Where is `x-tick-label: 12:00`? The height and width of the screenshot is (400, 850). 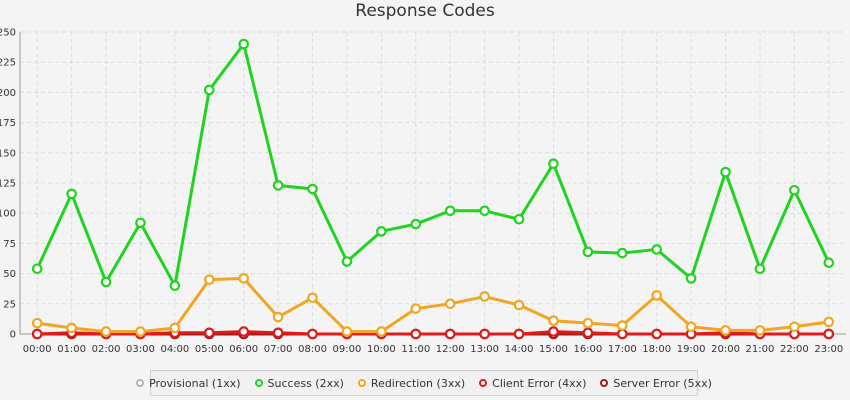
x-tick-label: 12:00 is located at coordinates (450, 349).